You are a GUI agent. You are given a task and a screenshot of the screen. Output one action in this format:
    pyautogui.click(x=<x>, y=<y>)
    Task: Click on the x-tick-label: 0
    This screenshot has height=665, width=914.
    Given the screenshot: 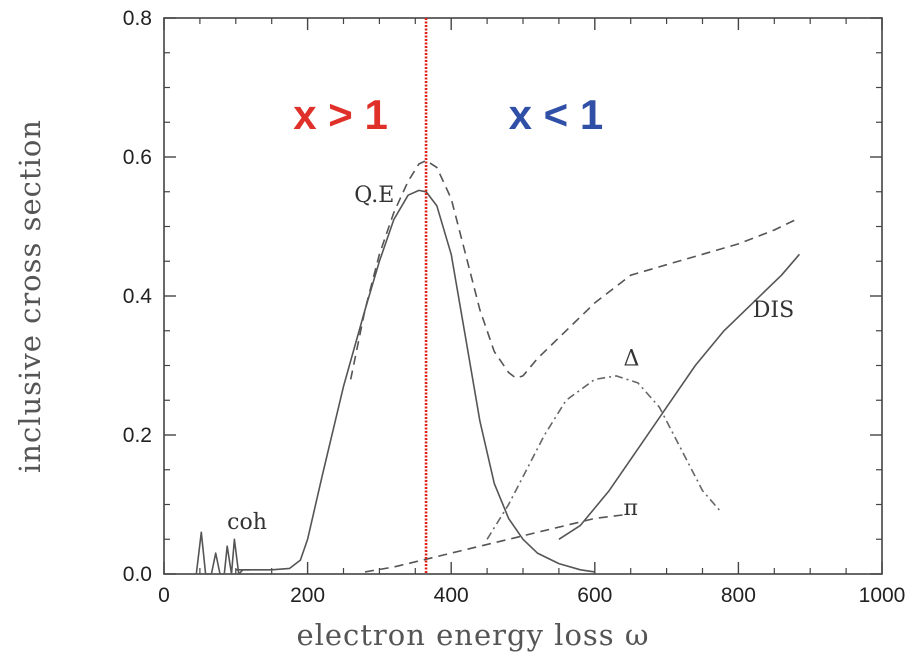 What is the action you would take?
    pyautogui.click(x=164, y=595)
    